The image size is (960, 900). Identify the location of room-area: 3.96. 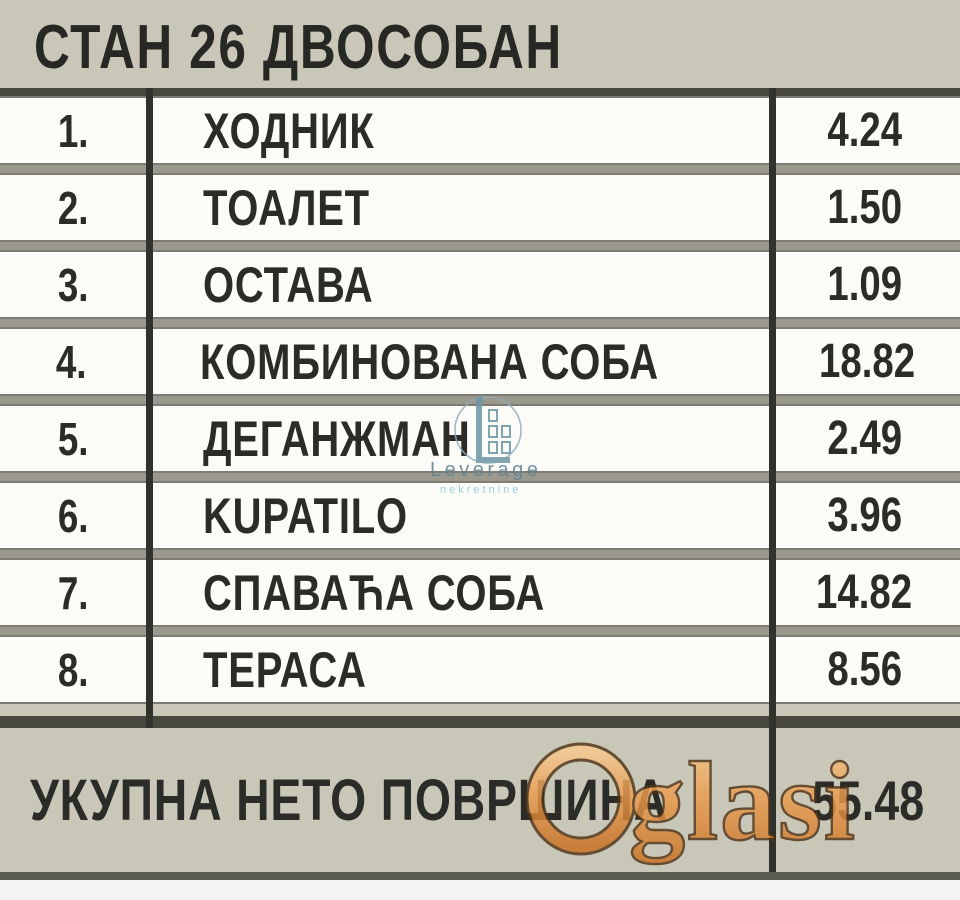
(864, 515).